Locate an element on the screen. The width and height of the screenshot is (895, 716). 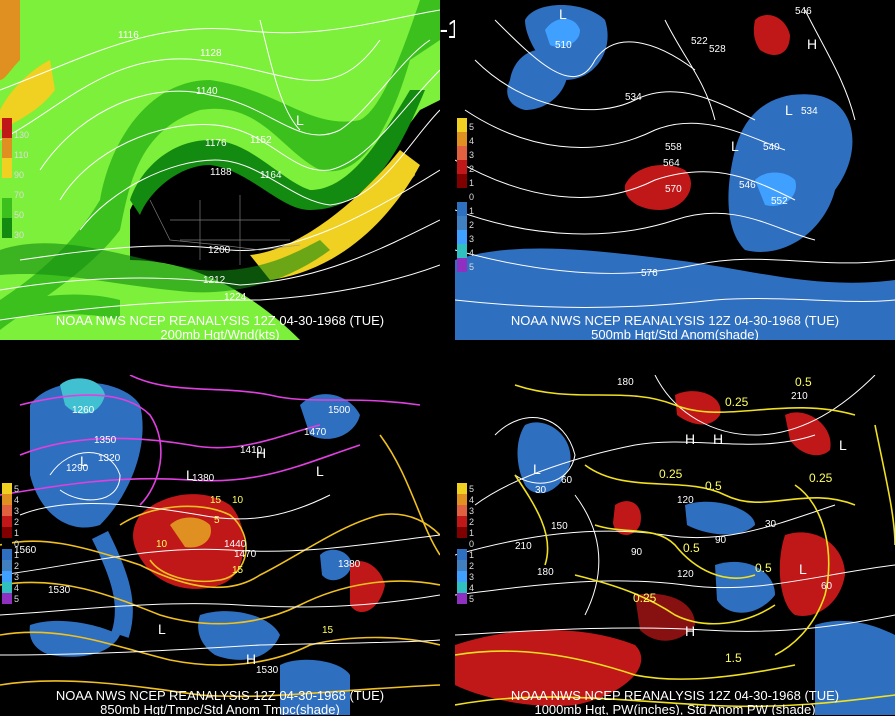
contour-label: 522 is located at coordinates (699, 41).